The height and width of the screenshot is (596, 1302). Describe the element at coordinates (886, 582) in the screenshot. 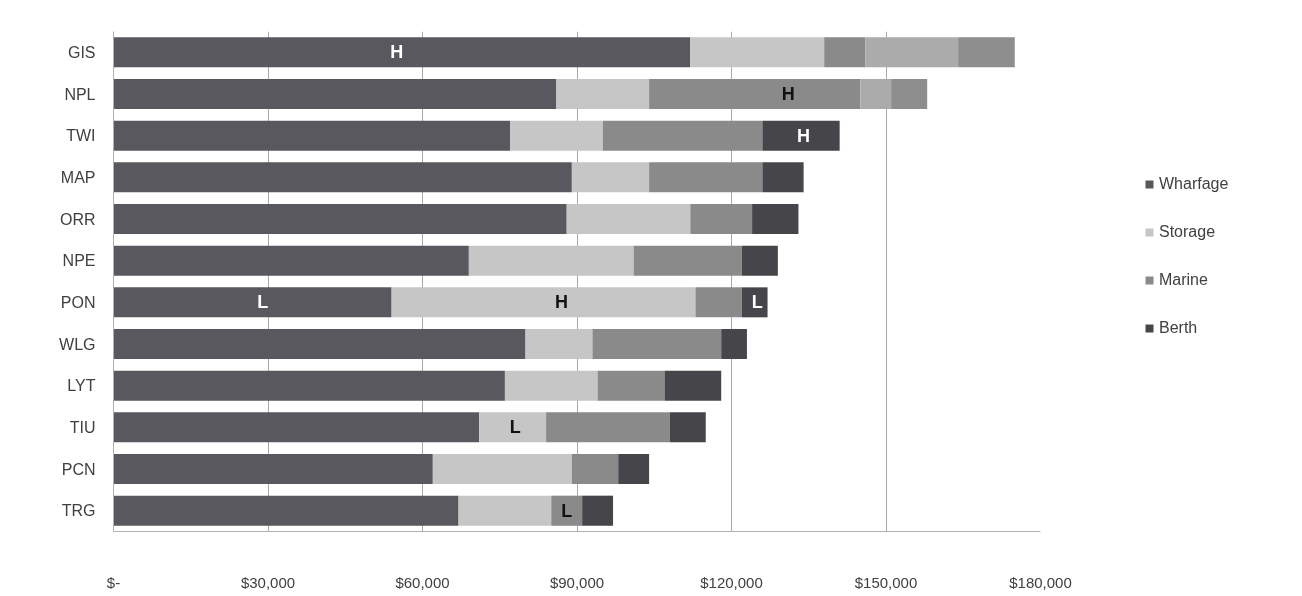

I see `x-tick-label: $150,000` at that location.